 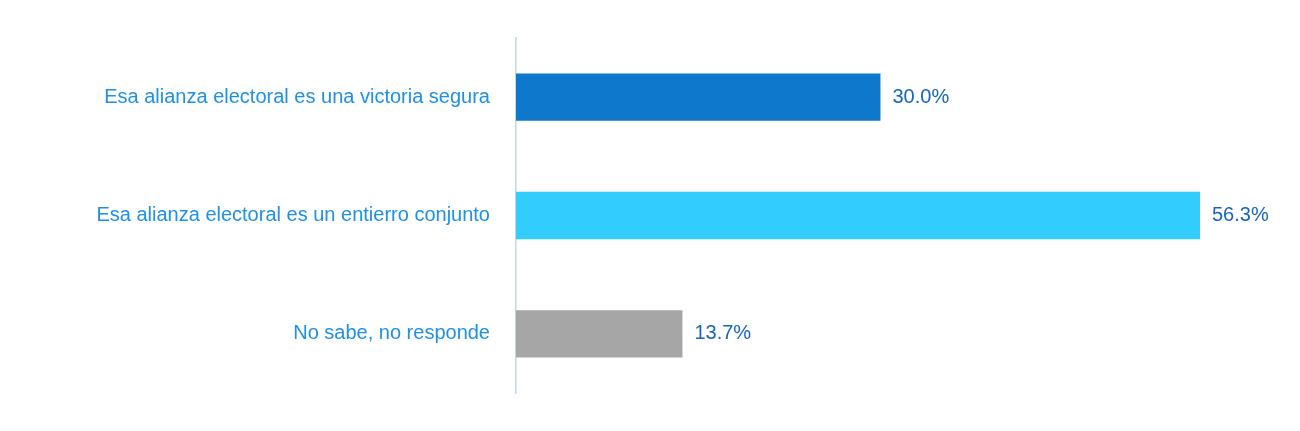 I want to click on data-label: 13.7%, so click(x=723, y=332).